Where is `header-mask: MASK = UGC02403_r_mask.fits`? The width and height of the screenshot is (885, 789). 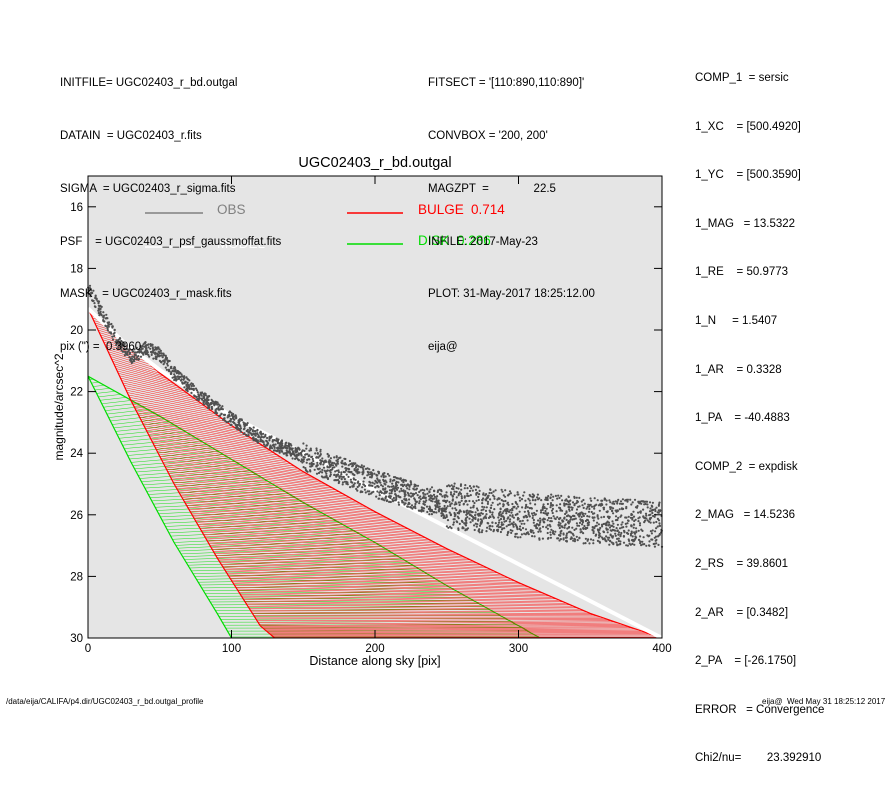 header-mask: MASK = UGC02403_r_mask.fits is located at coordinates (146, 294).